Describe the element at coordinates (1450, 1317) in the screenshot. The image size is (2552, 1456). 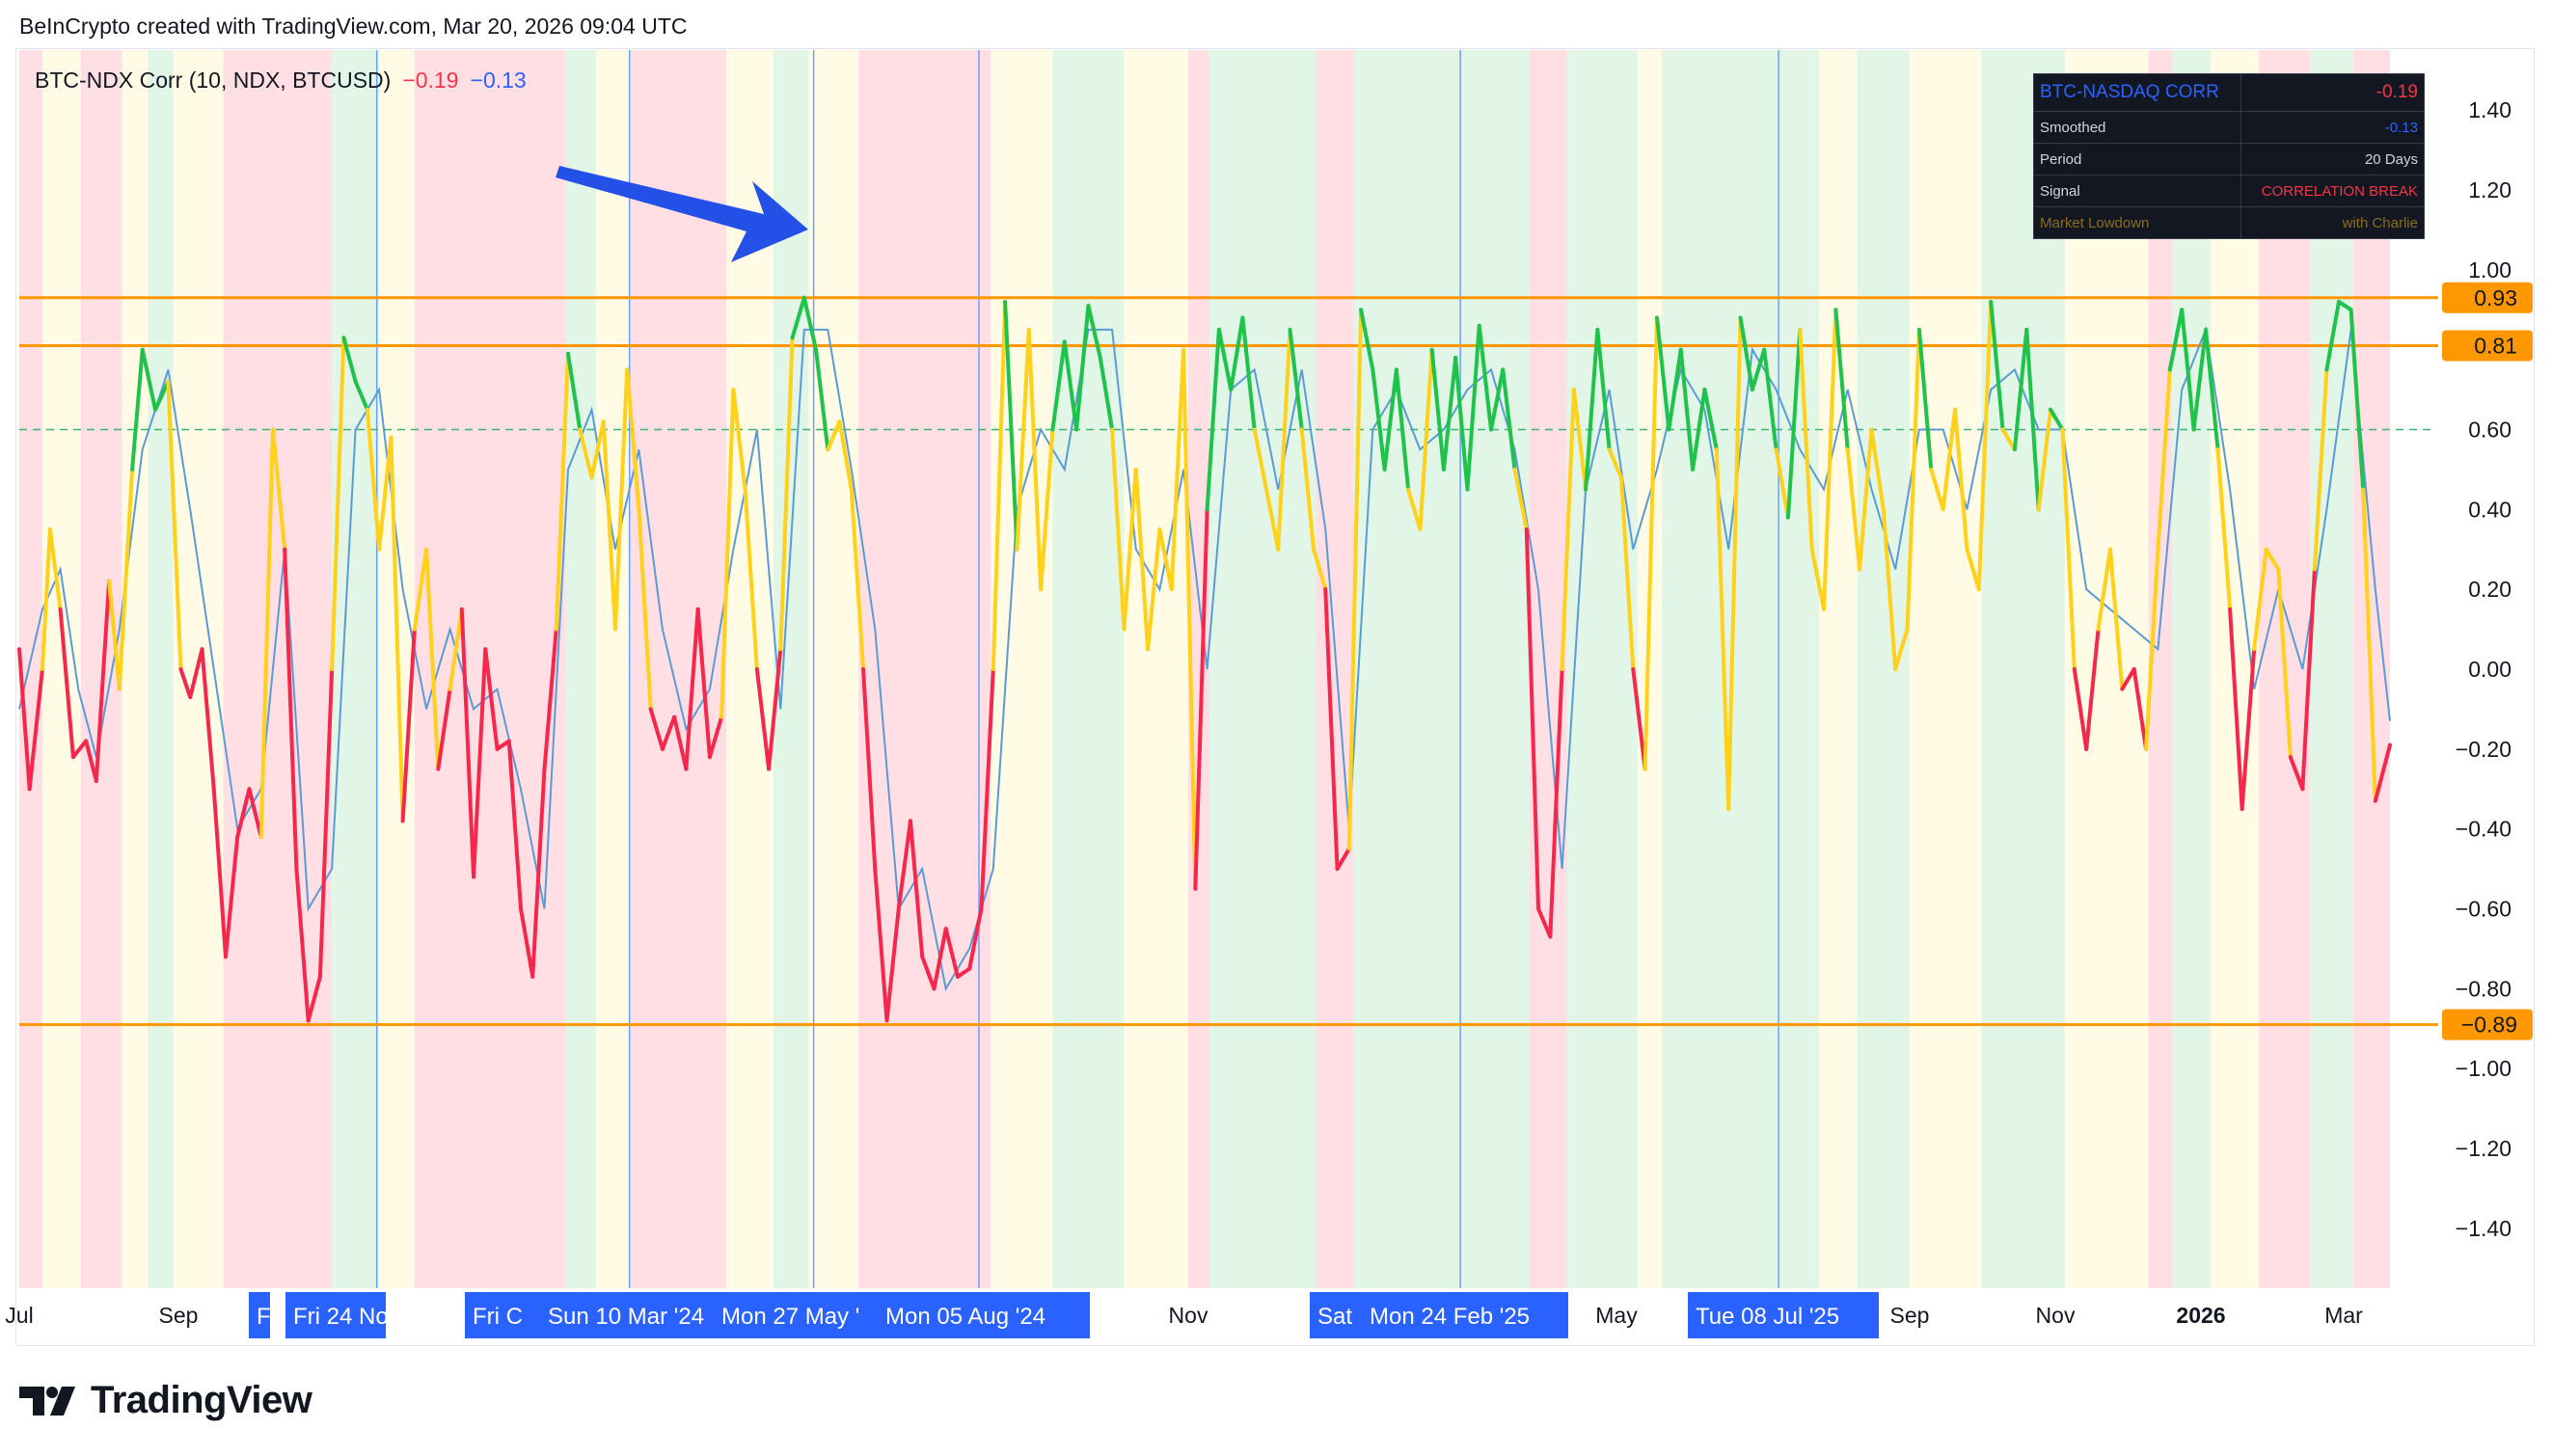
I see `time-tag-label: Mon 24 Feb '25` at that location.